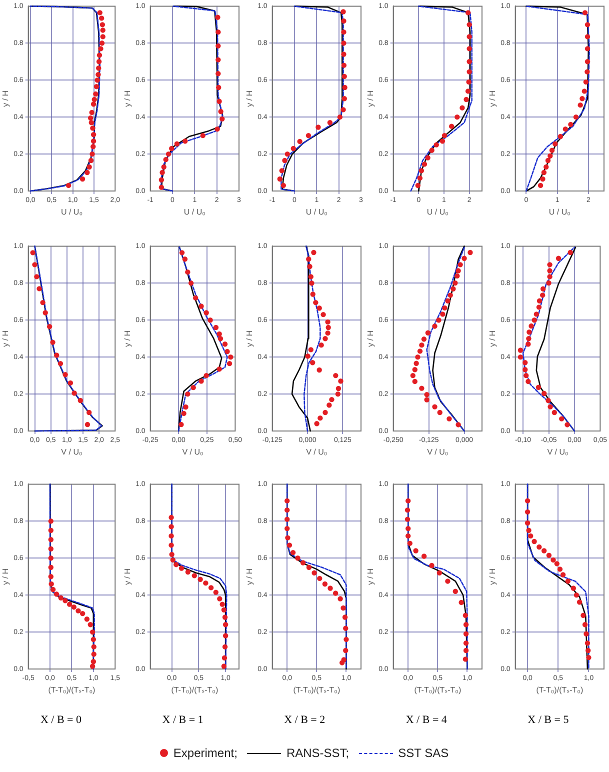 The height and width of the screenshot is (772, 609). I want to click on text: X / B = 0, so click(61, 720).